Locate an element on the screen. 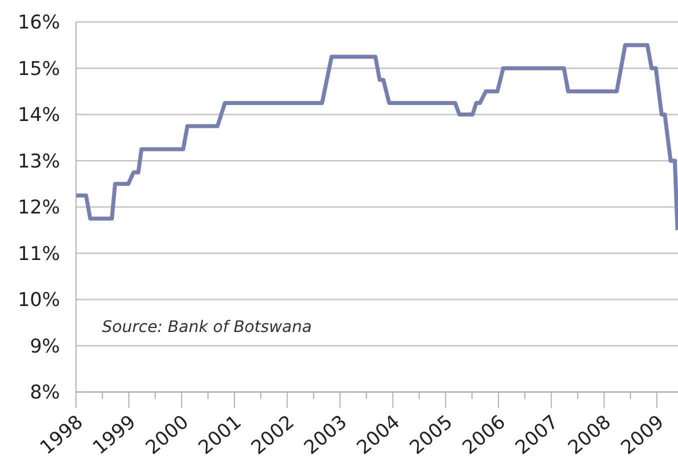 The width and height of the screenshot is (678, 473). y-tick-label: 12% is located at coordinates (39, 207).